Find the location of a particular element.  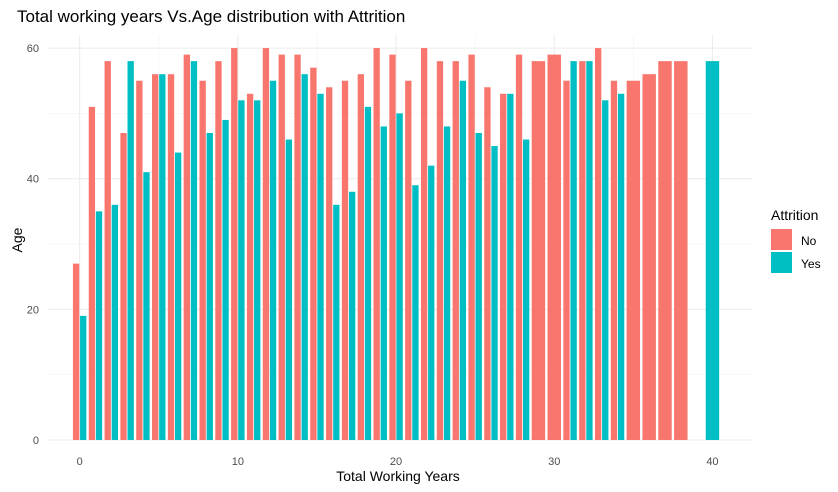

x-tick-label: 0 is located at coordinates (80, 462).